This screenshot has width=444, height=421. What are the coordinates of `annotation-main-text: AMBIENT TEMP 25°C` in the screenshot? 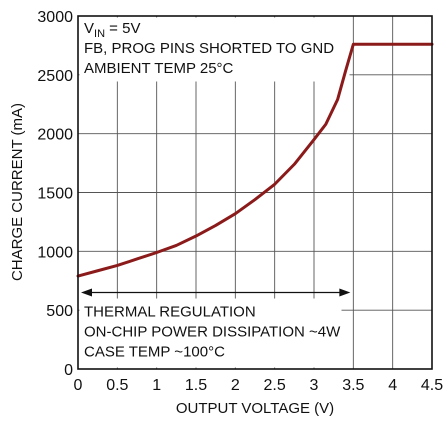 It's located at (159, 68).